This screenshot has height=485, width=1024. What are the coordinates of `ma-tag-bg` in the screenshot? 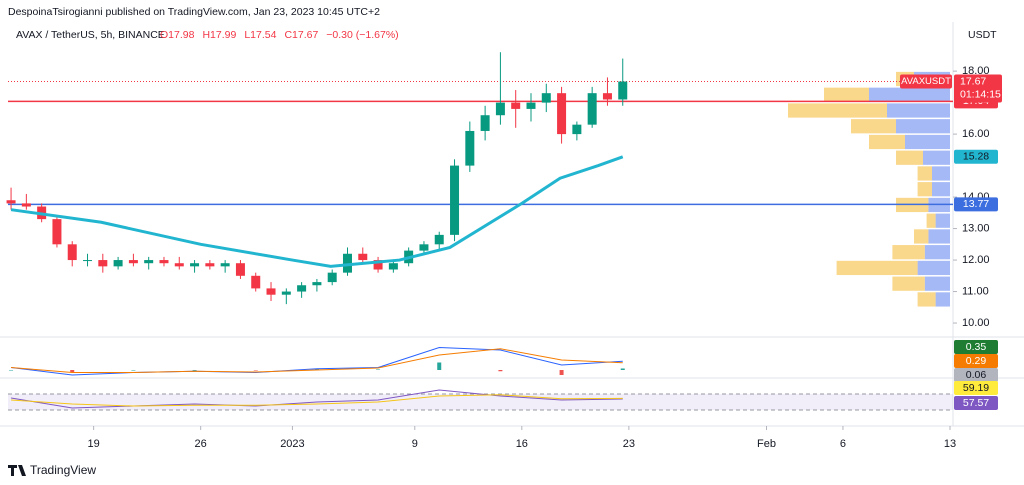 It's located at (976, 156).